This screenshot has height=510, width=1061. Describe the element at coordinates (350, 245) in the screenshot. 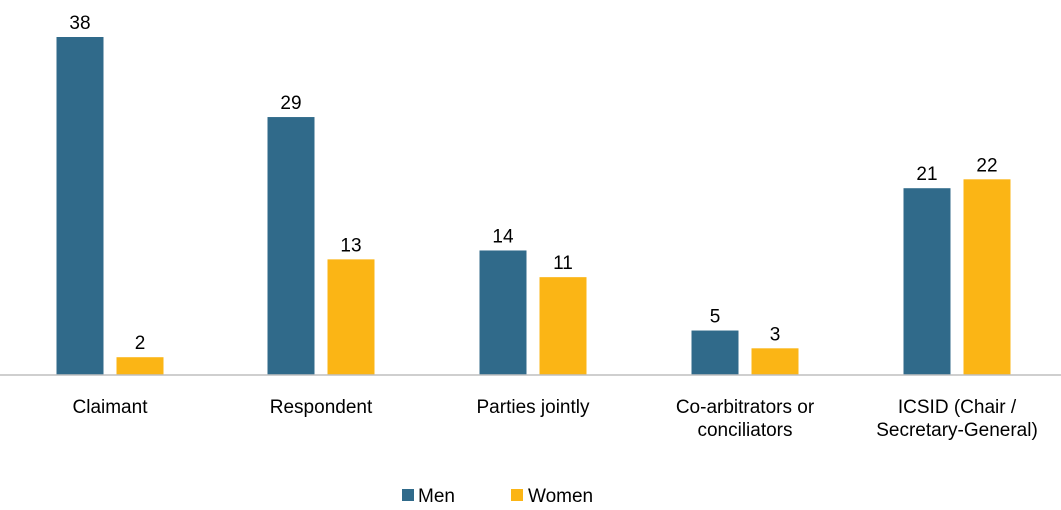

I see `value-label-women-1: 13` at that location.